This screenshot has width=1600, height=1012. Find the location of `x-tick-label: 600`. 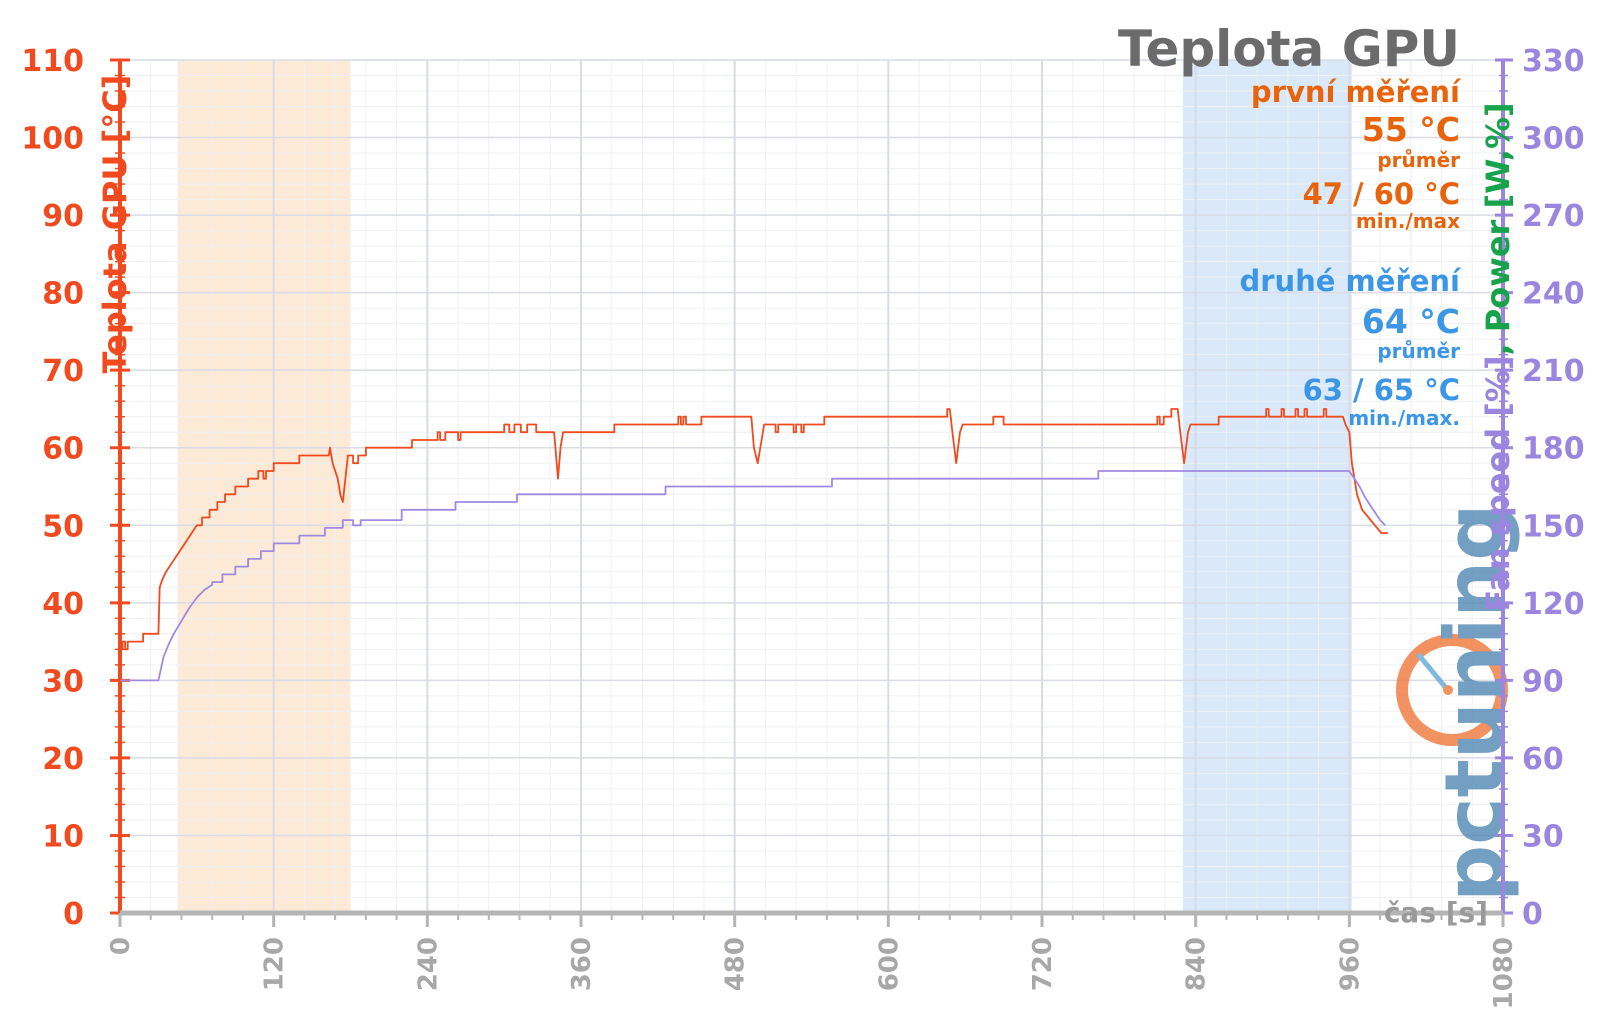

x-tick-label: 600 is located at coordinates (889, 964).